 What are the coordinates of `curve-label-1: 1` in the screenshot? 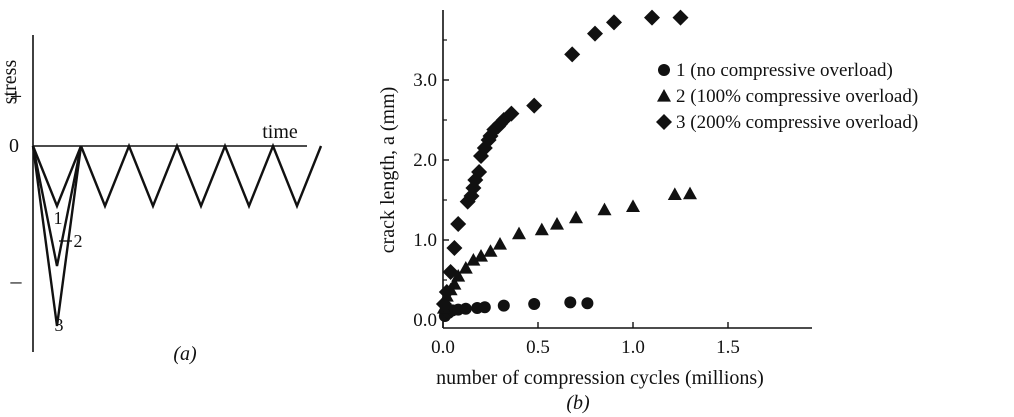 It's located at (58, 218).